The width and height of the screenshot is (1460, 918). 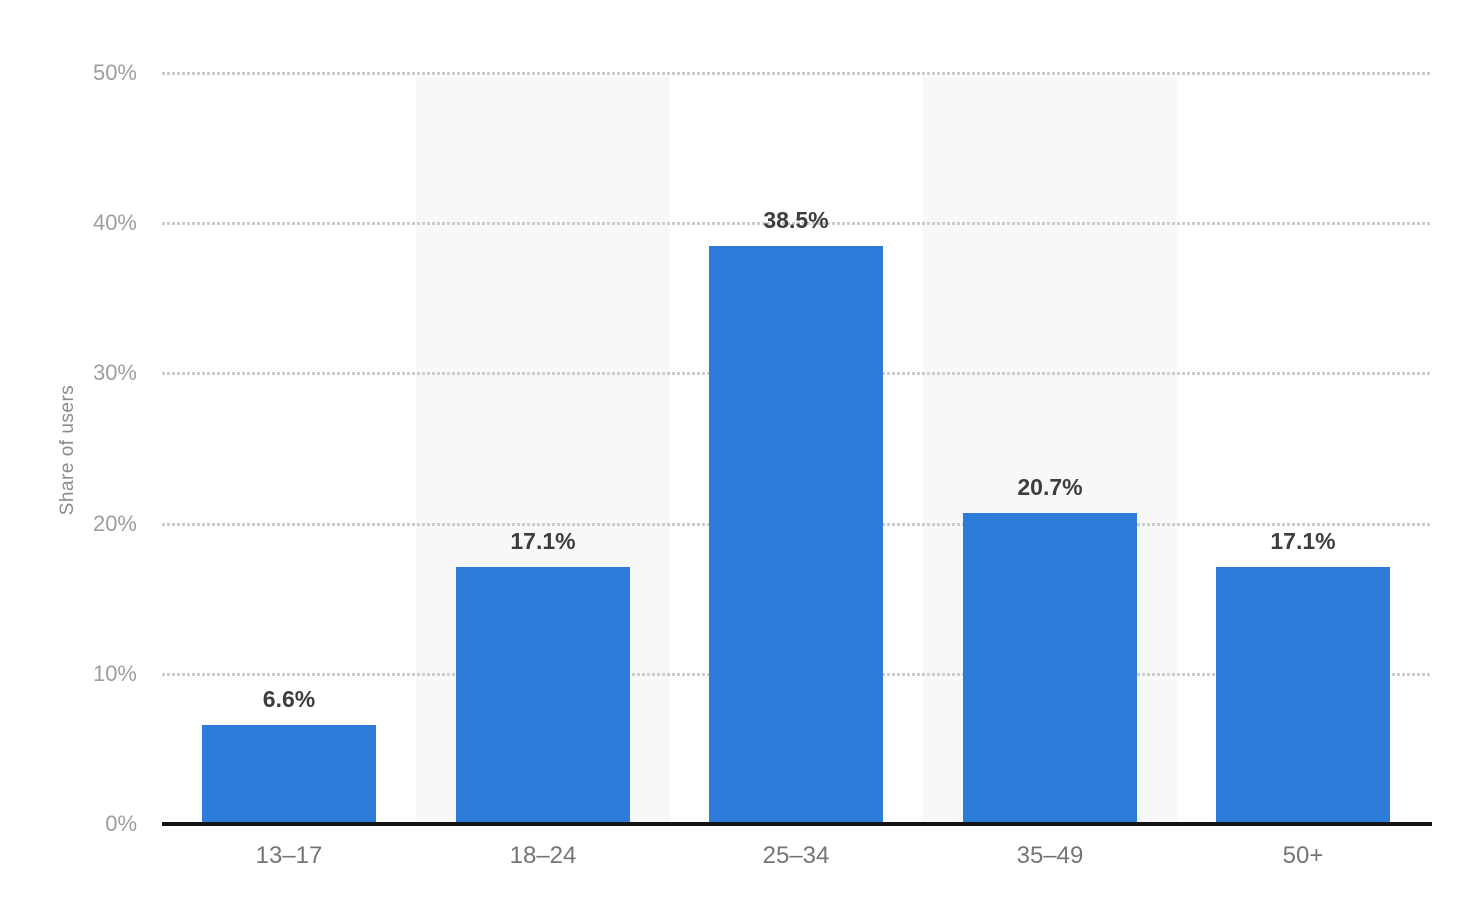 What do you see at coordinates (1050, 487) in the screenshot?
I see `value-label: 20.7%` at bounding box center [1050, 487].